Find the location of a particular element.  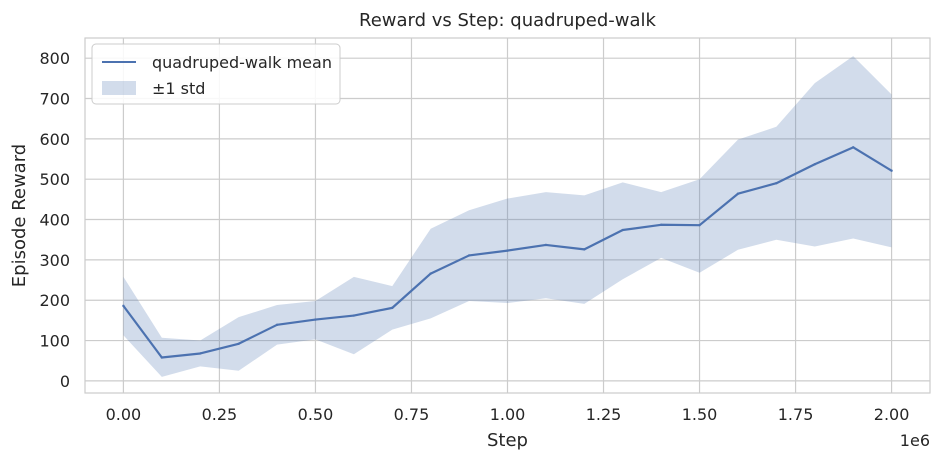

y-tick-label: 300 is located at coordinates (54, 260).